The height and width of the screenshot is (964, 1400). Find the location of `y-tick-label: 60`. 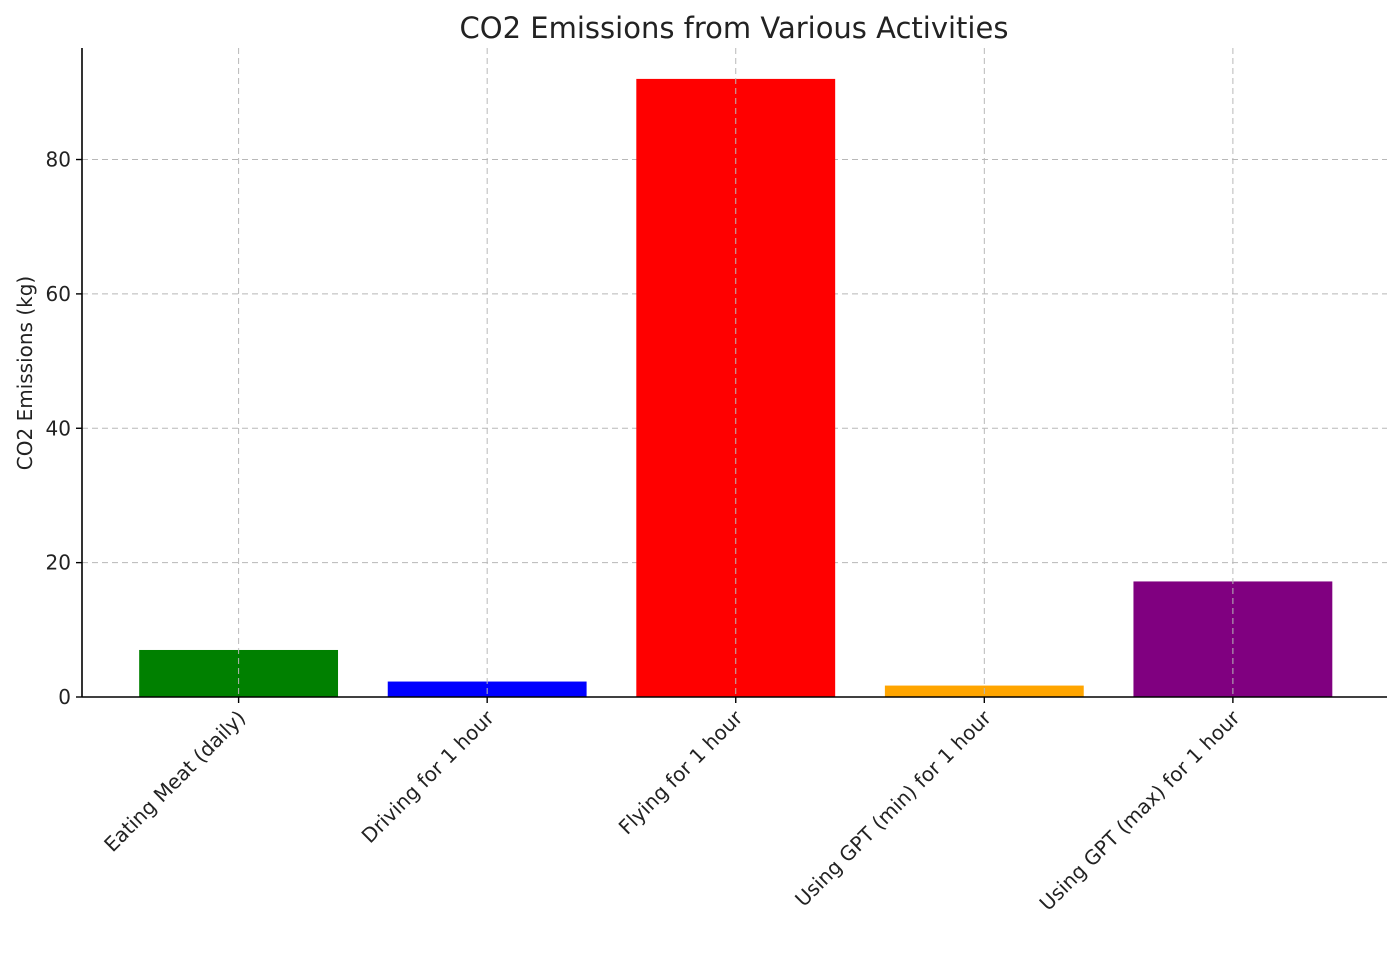

y-tick-label: 60 is located at coordinates (58, 294).